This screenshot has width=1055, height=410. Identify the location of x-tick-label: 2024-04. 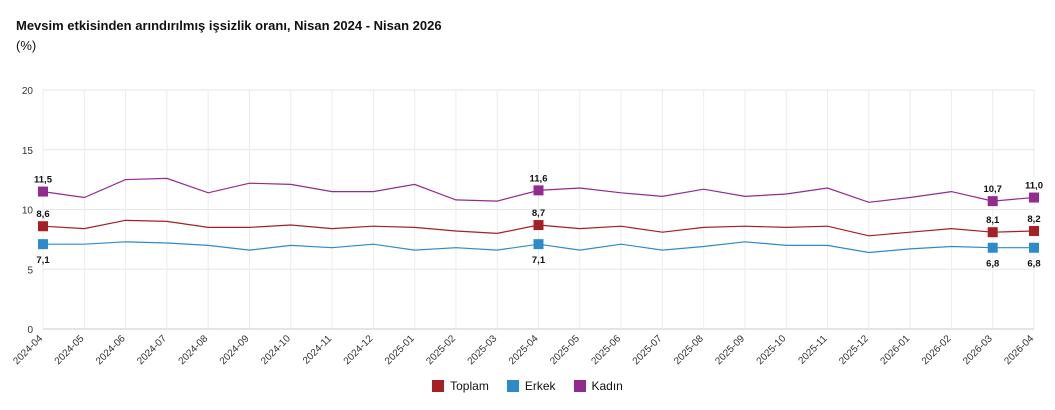
(28, 350).